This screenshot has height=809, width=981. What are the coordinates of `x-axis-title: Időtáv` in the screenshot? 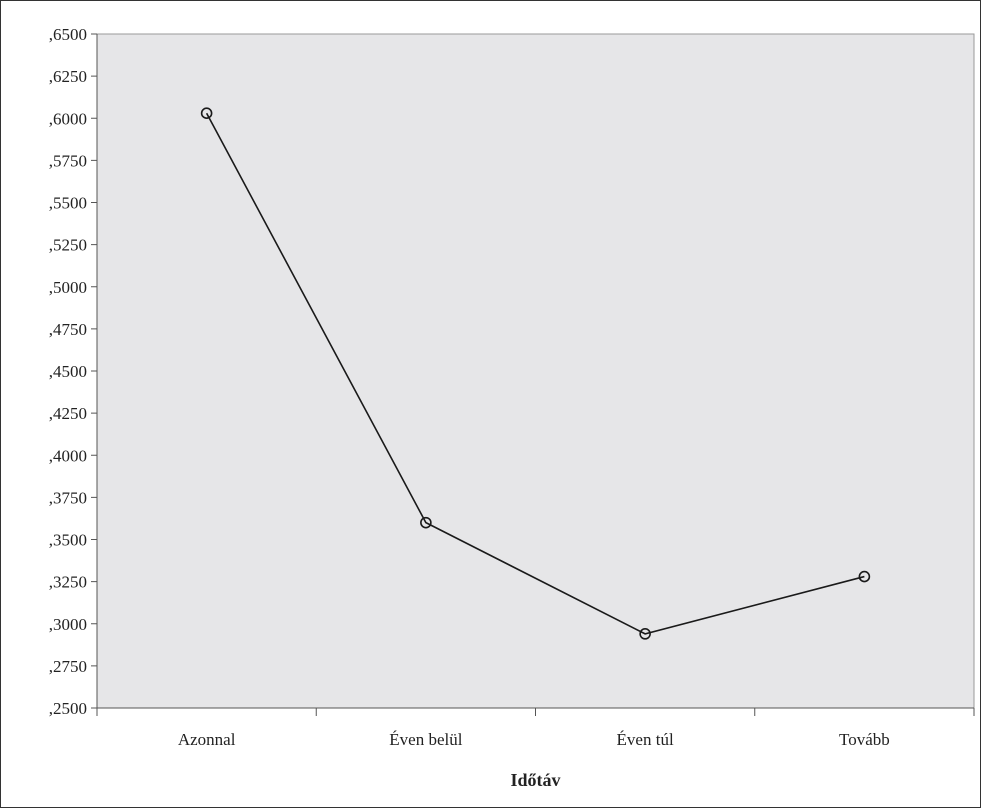 It's located at (535, 780).